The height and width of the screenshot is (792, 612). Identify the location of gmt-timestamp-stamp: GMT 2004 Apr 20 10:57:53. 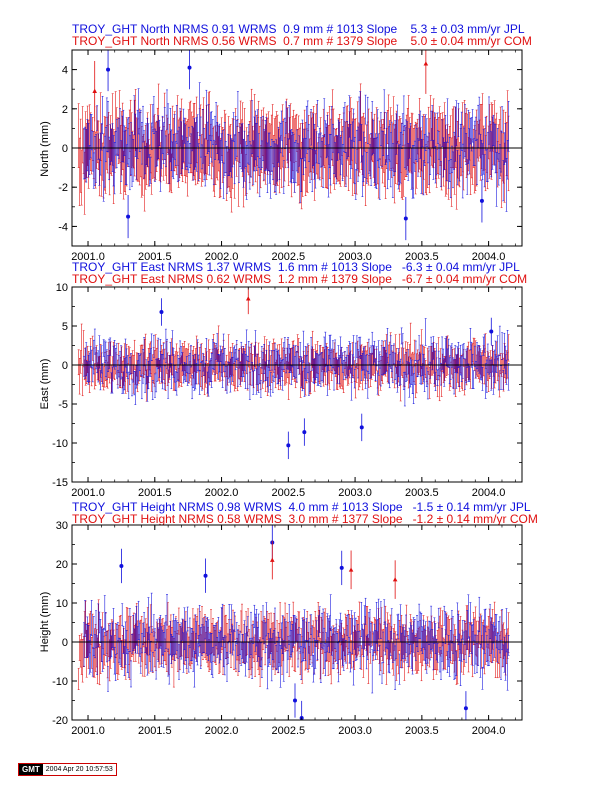
(67, 769).